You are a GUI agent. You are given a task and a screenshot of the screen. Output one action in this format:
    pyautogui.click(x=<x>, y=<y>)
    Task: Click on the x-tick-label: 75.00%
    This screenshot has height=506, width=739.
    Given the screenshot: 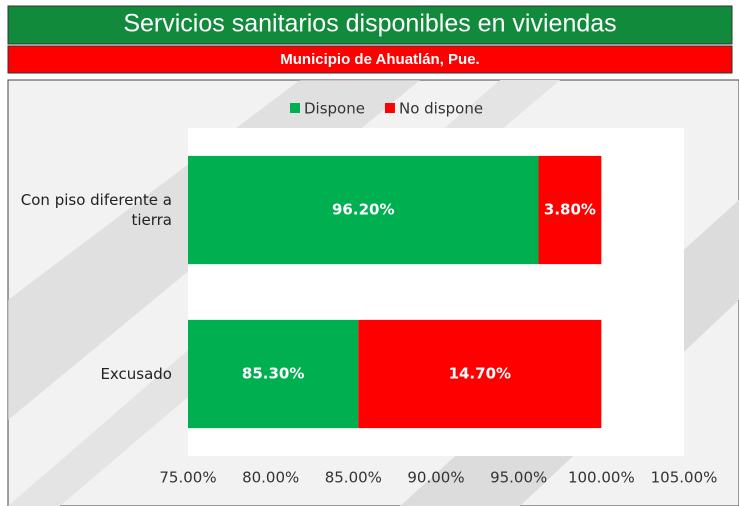 What is the action you would take?
    pyautogui.click(x=187, y=478)
    